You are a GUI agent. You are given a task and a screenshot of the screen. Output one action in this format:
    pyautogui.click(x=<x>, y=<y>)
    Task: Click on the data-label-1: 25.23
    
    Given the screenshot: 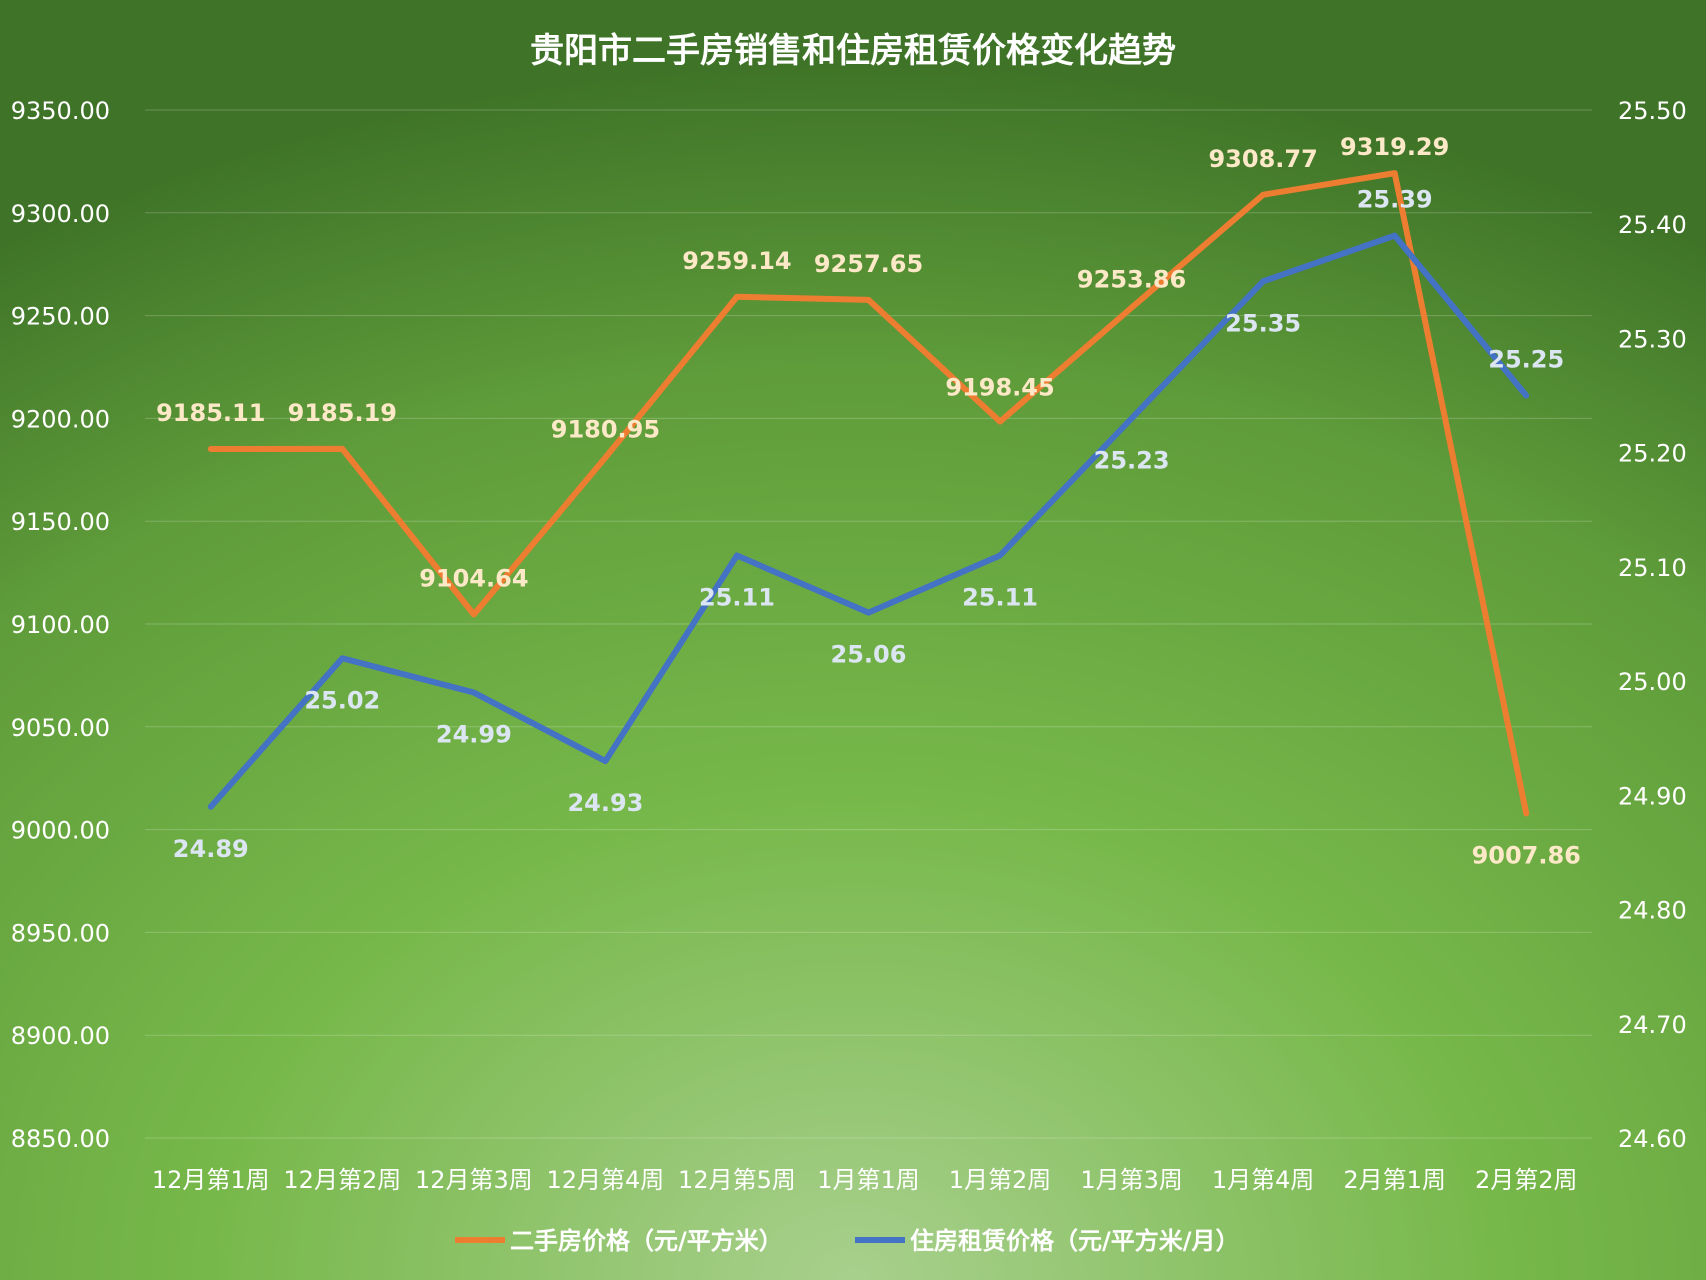 What is the action you would take?
    pyautogui.click(x=1132, y=460)
    